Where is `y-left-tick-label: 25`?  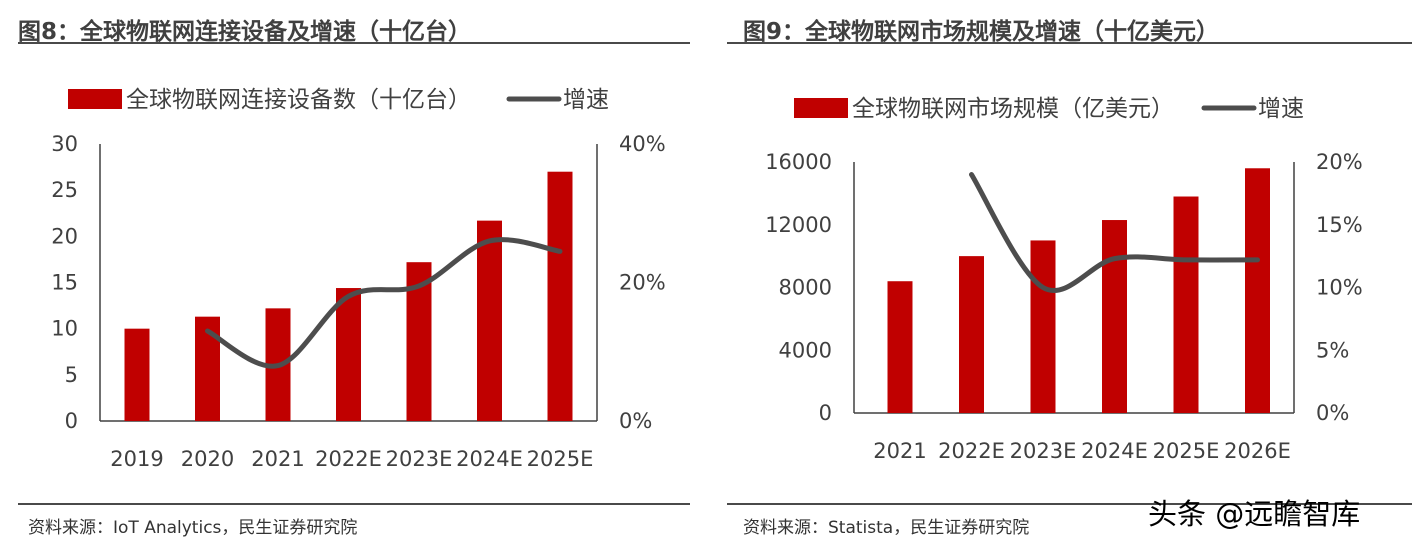
y-left-tick-label: 25 is located at coordinates (64, 190).